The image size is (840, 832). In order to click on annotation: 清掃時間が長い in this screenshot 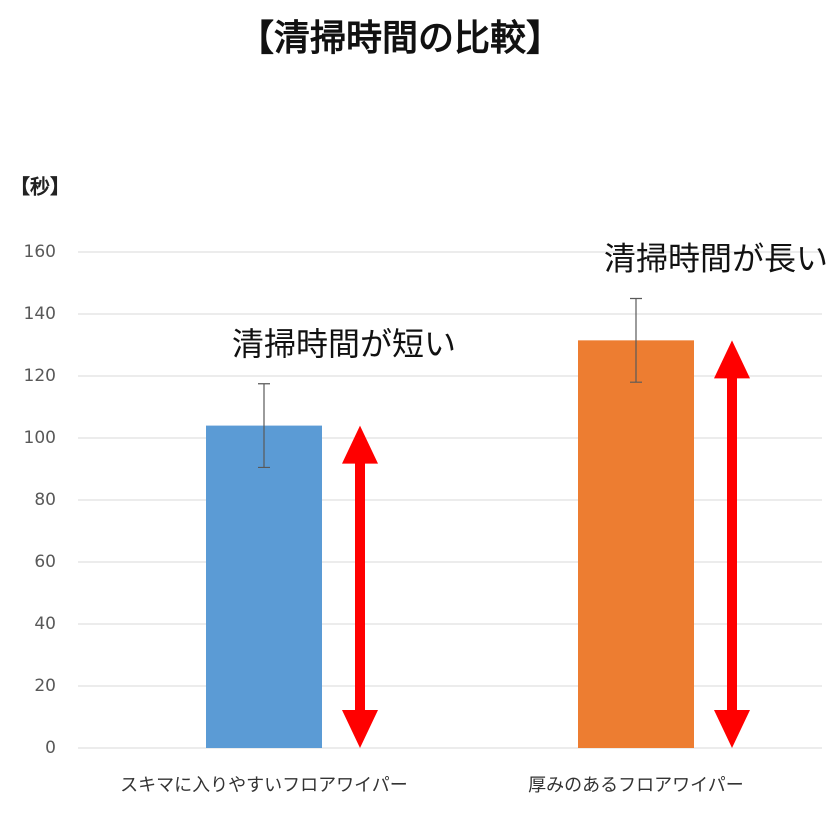, I will do `click(716, 259)`.